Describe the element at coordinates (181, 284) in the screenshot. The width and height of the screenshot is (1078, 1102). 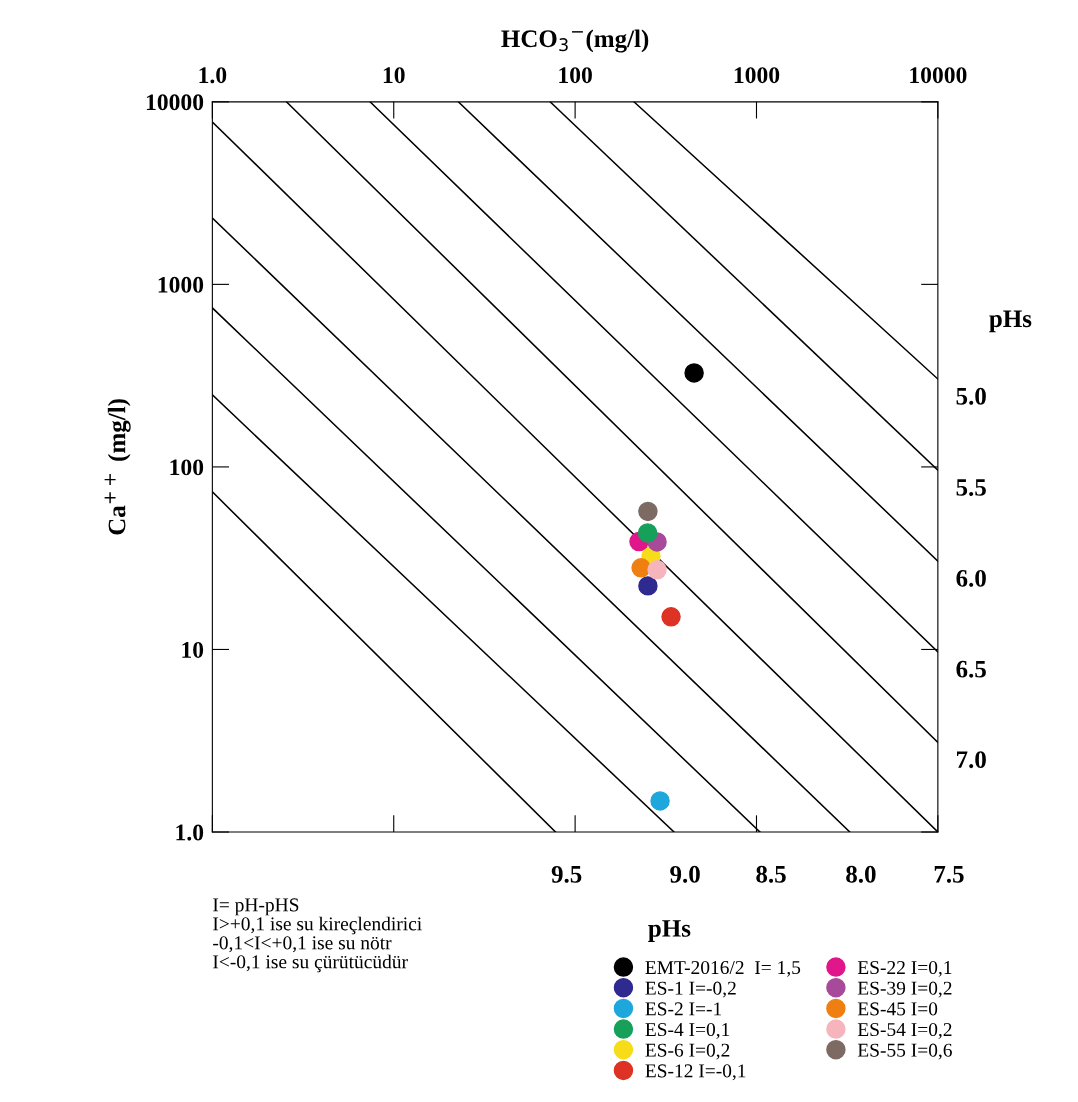
I see `y-tick-label: 1000` at that location.